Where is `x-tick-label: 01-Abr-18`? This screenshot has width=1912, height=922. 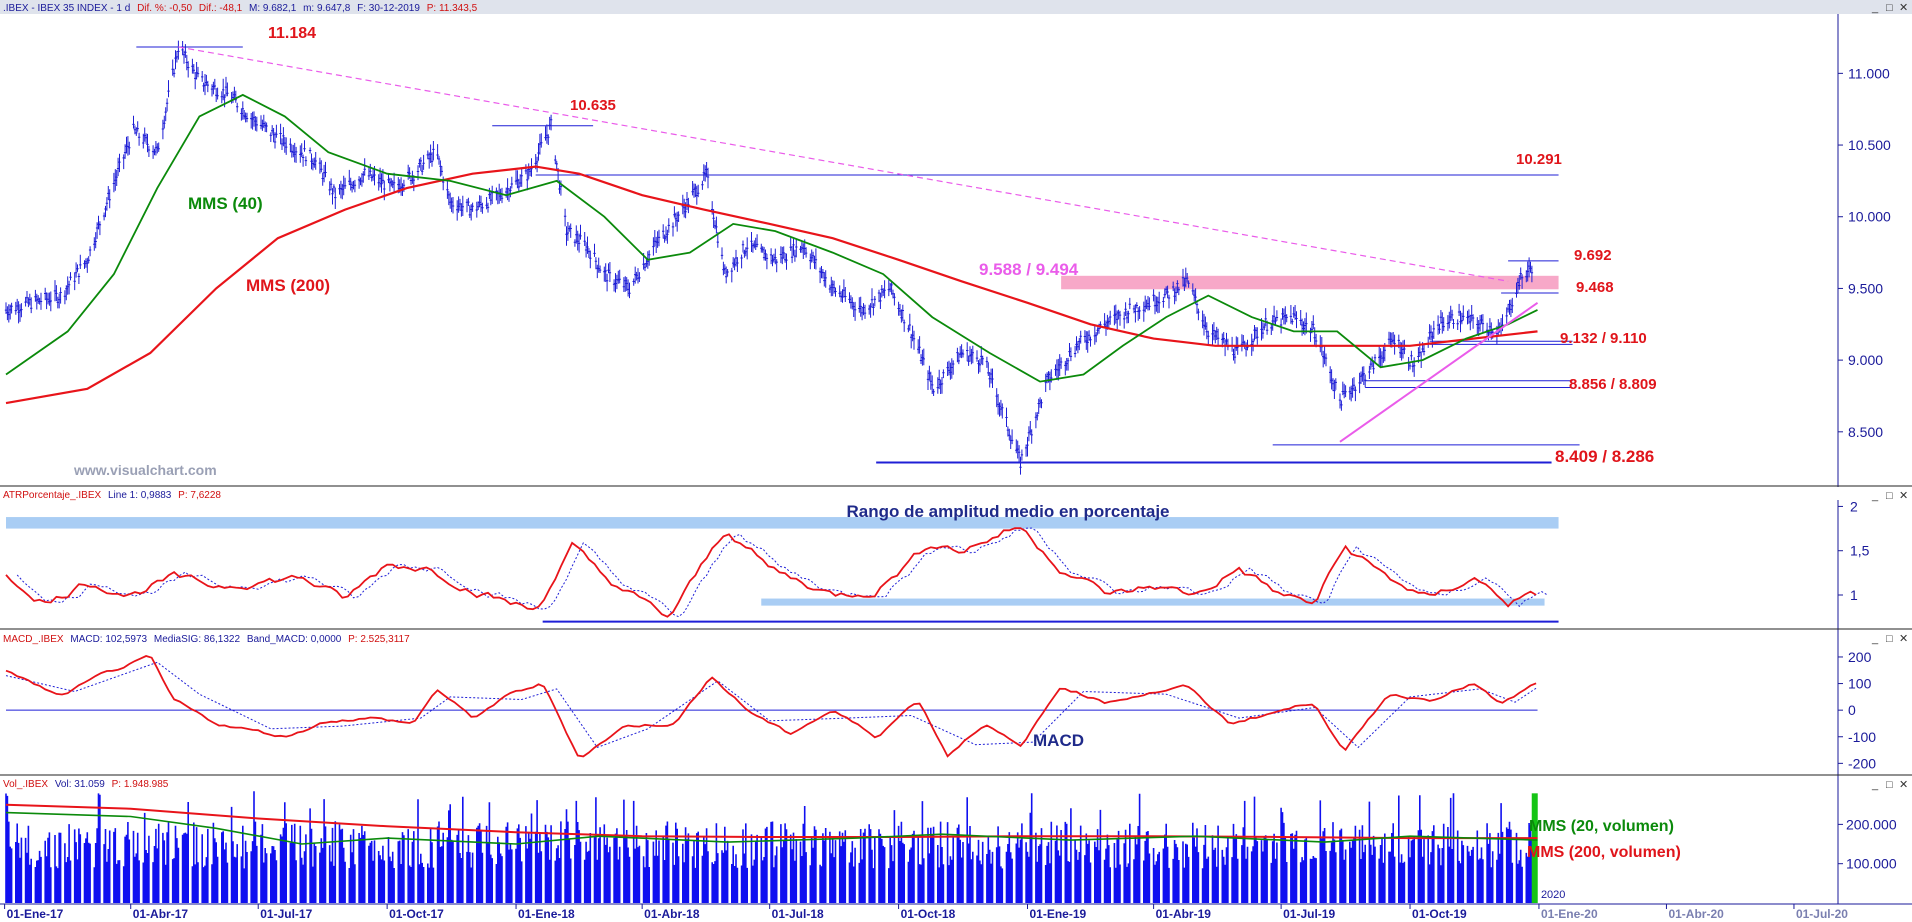
x-tick-label: 01-Abr-18 is located at coordinates (672, 914).